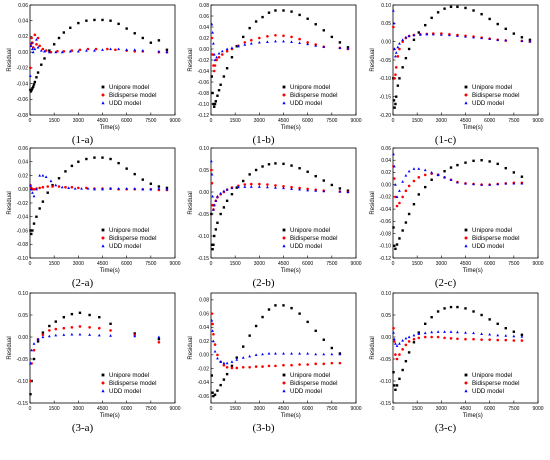  What do you see at coordinates (276, 341) in the screenshot?
I see `series-bidisperse` at bounding box center [276, 341].